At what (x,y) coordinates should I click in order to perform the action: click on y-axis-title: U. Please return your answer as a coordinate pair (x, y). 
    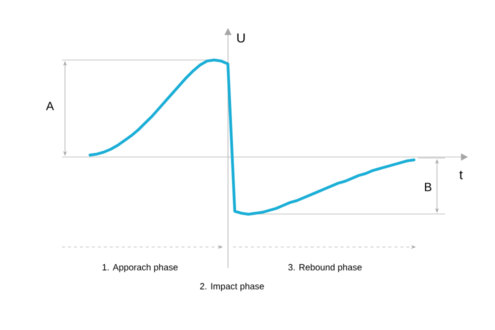
    Looking at the image, I should click on (241, 38).